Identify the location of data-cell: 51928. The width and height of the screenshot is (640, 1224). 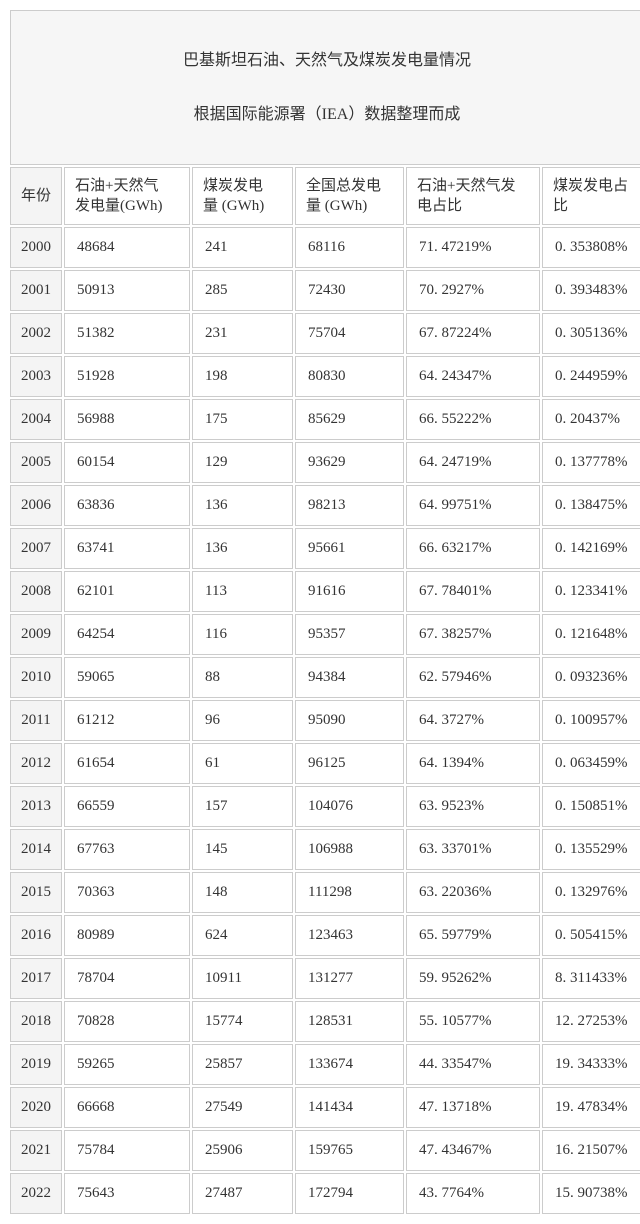
(127, 376).